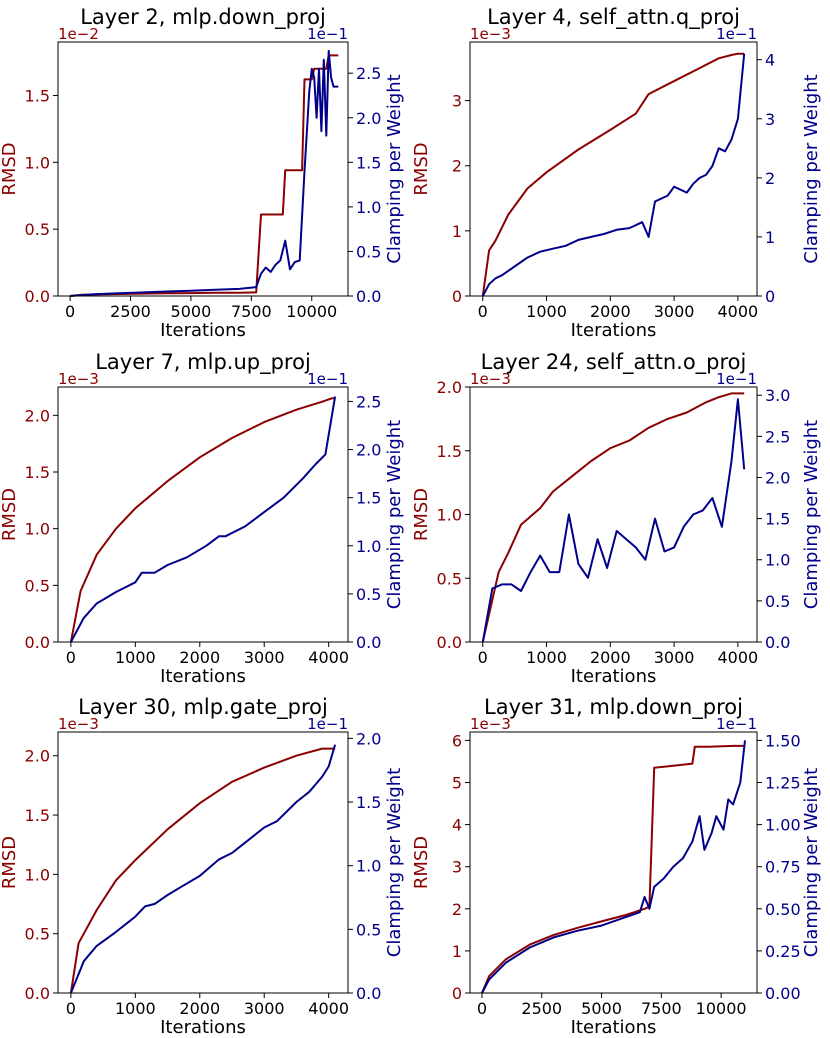 The image size is (830, 1038). Describe the element at coordinates (614, 362) in the screenshot. I see `chart-title: Layer 24, self_attn.o_proj` at that location.